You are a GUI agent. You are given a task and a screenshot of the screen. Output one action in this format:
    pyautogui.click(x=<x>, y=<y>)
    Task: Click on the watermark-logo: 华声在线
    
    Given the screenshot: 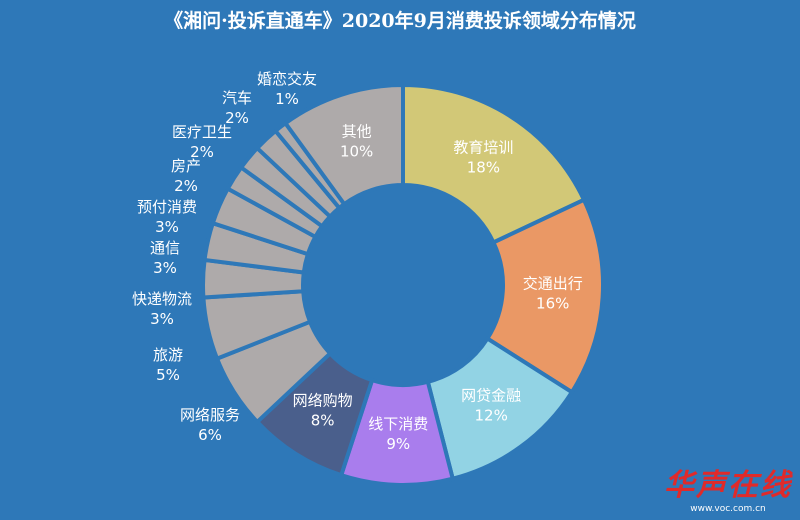 What is the action you would take?
    pyautogui.click(x=728, y=485)
    